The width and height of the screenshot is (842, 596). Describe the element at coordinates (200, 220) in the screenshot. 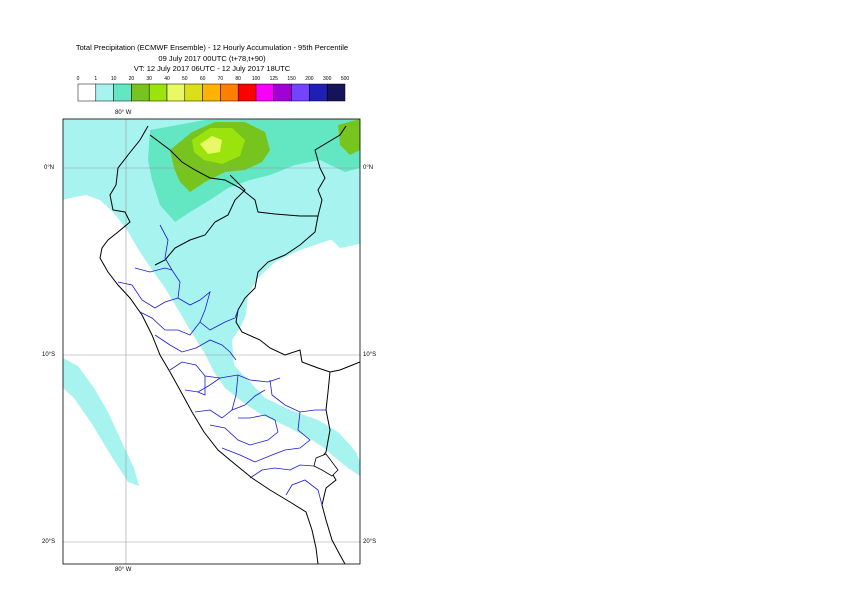

I see `peru-northeast-border` at that location.